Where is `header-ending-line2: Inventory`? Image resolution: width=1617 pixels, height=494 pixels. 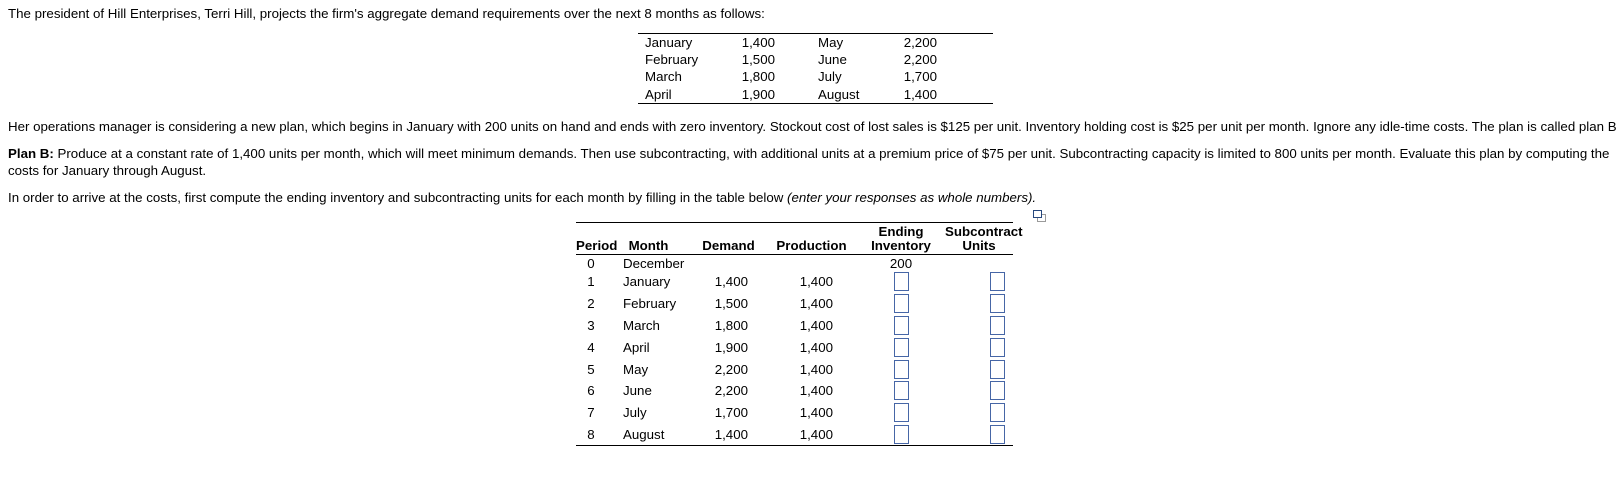
header-ending-line2: Inventory is located at coordinates (901, 245).